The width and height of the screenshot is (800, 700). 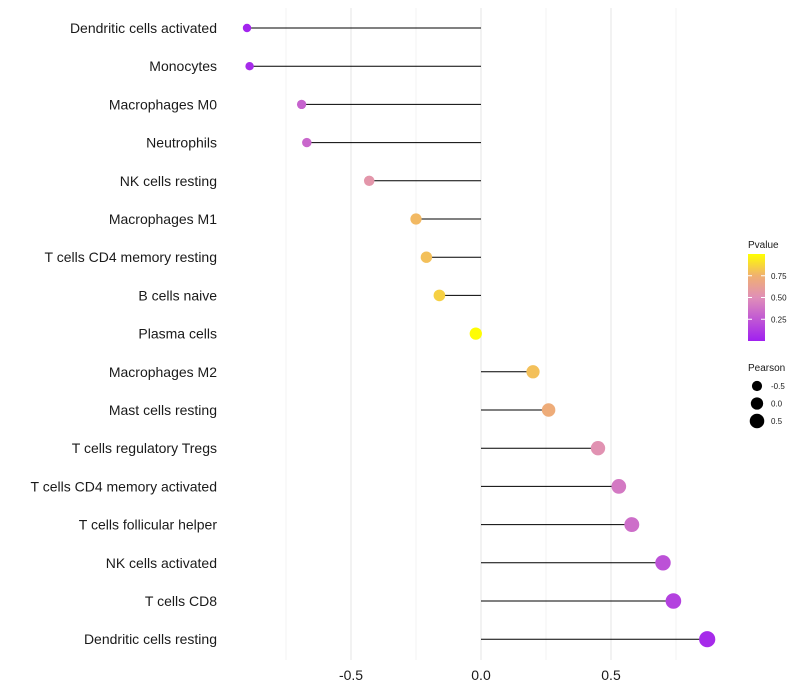 What do you see at coordinates (168, 181) in the screenshot?
I see `category-label: NK cells resting` at bounding box center [168, 181].